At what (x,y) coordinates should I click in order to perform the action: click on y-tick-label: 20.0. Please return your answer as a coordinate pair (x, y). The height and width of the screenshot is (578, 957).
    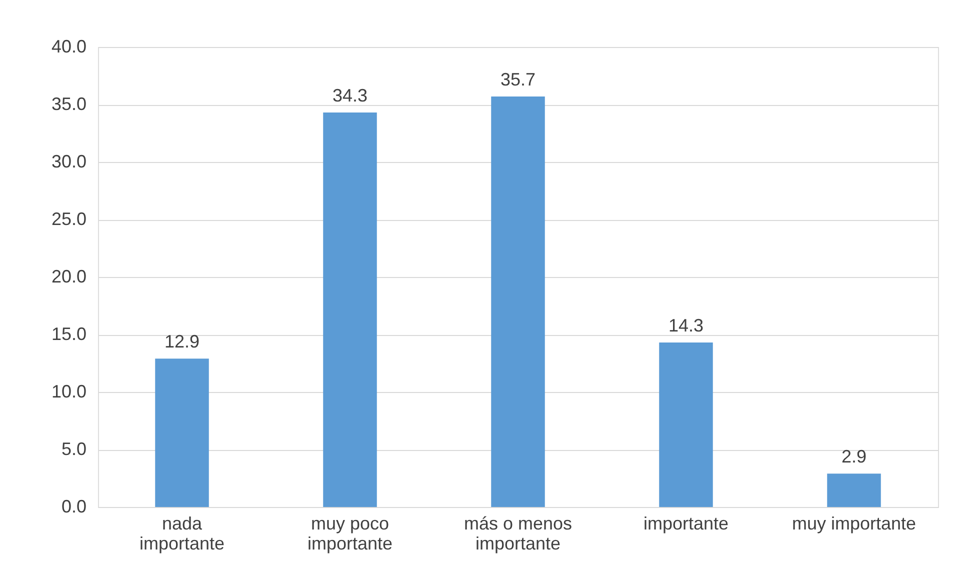
    Looking at the image, I should click on (68, 276).